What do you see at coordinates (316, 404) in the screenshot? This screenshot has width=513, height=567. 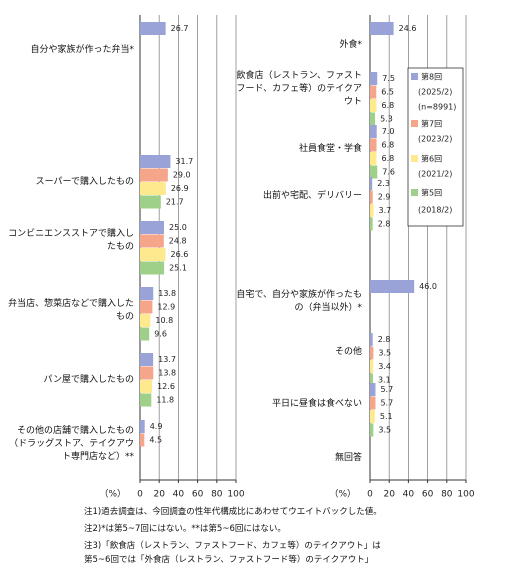 I see `category-label: 平日に昼食は食べない` at bounding box center [316, 404].